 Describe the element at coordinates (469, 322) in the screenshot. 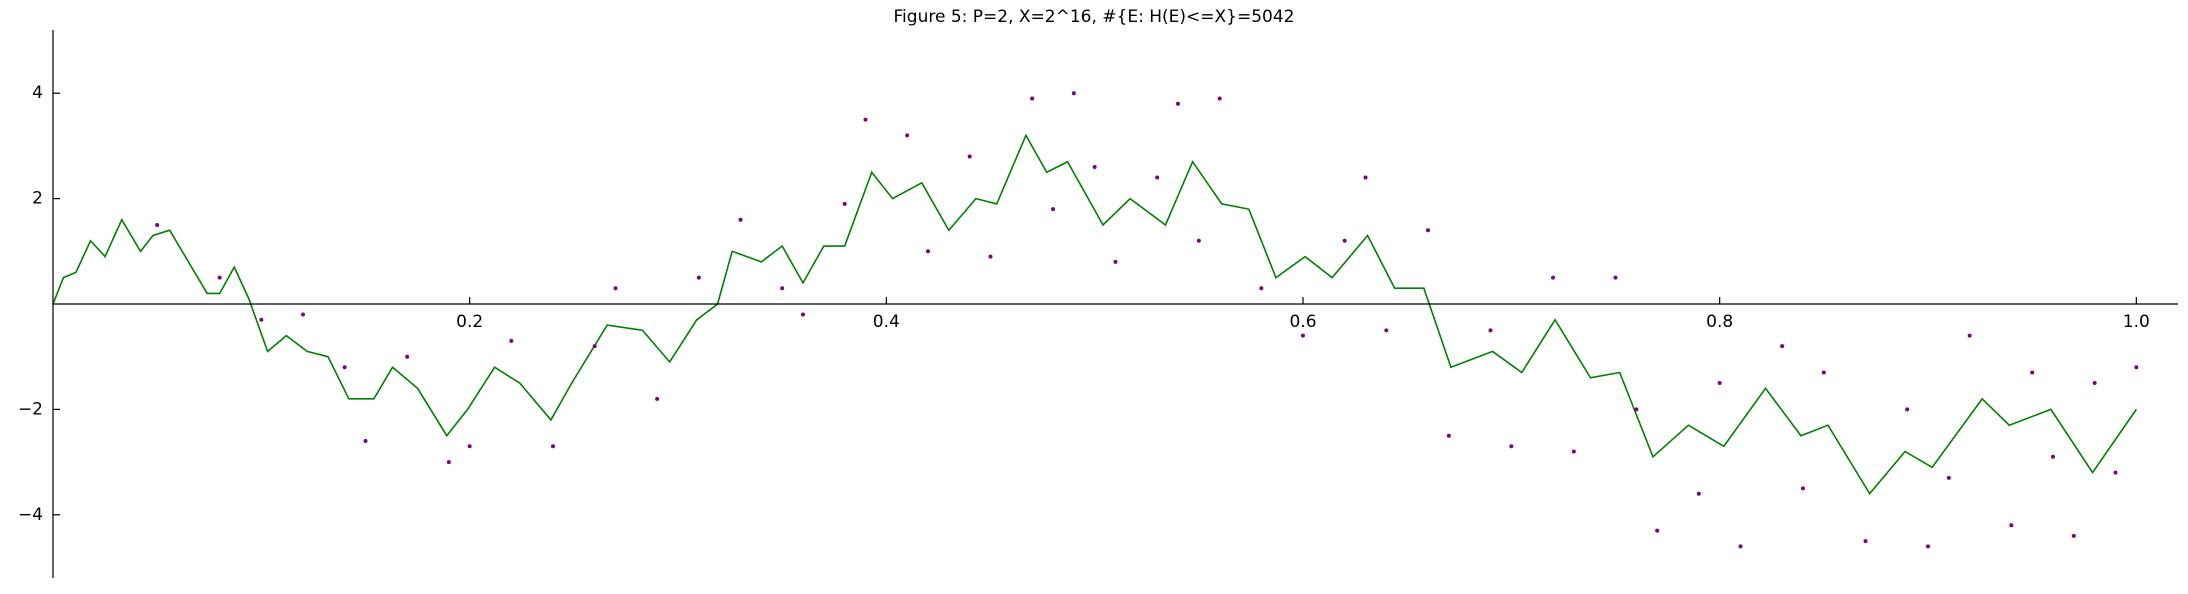

I see `x-tick-label: 0.2` at that location.